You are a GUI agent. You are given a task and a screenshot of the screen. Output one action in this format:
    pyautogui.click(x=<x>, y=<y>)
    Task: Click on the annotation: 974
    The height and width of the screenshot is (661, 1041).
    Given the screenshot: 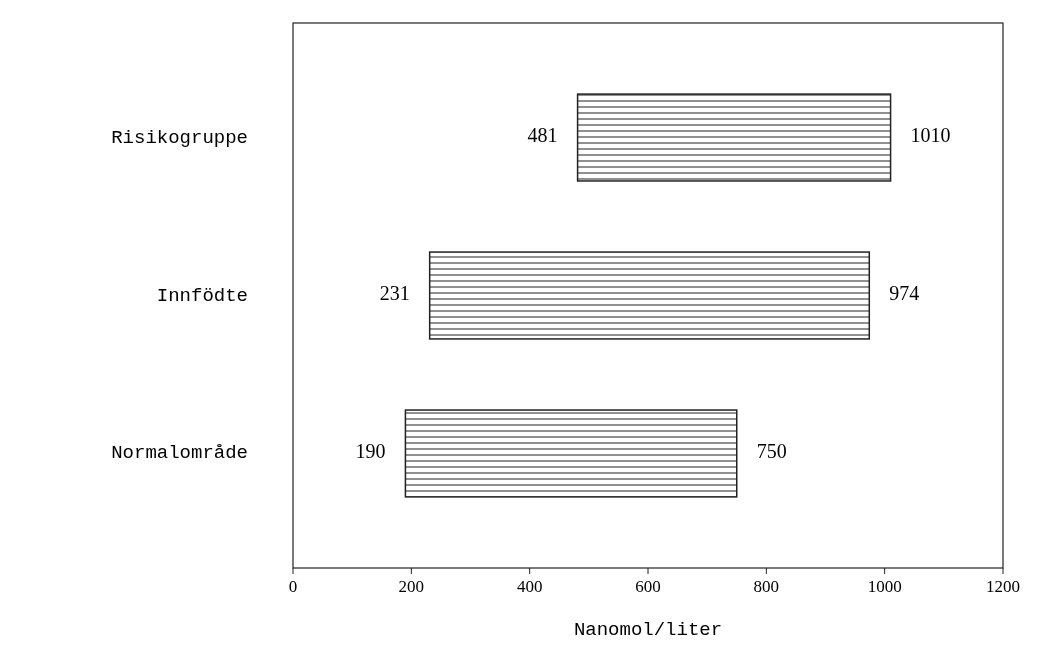 What is the action you would take?
    pyautogui.click(x=904, y=293)
    